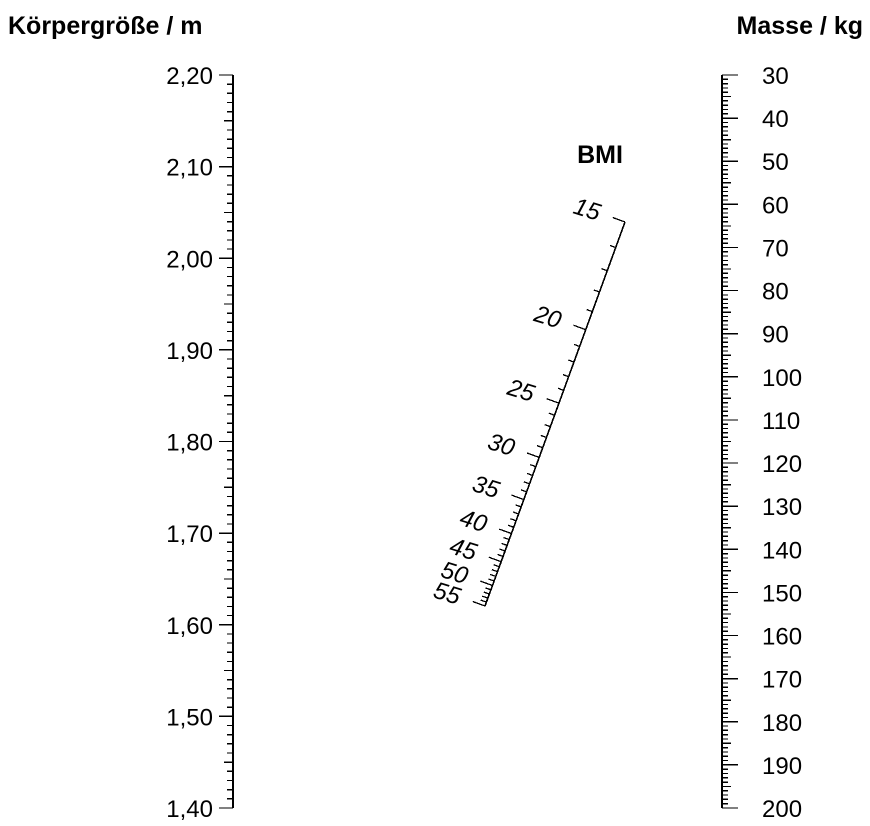 The height and width of the screenshot is (826, 870). I want to click on bmi-tick-label: 40, so click(474, 521).